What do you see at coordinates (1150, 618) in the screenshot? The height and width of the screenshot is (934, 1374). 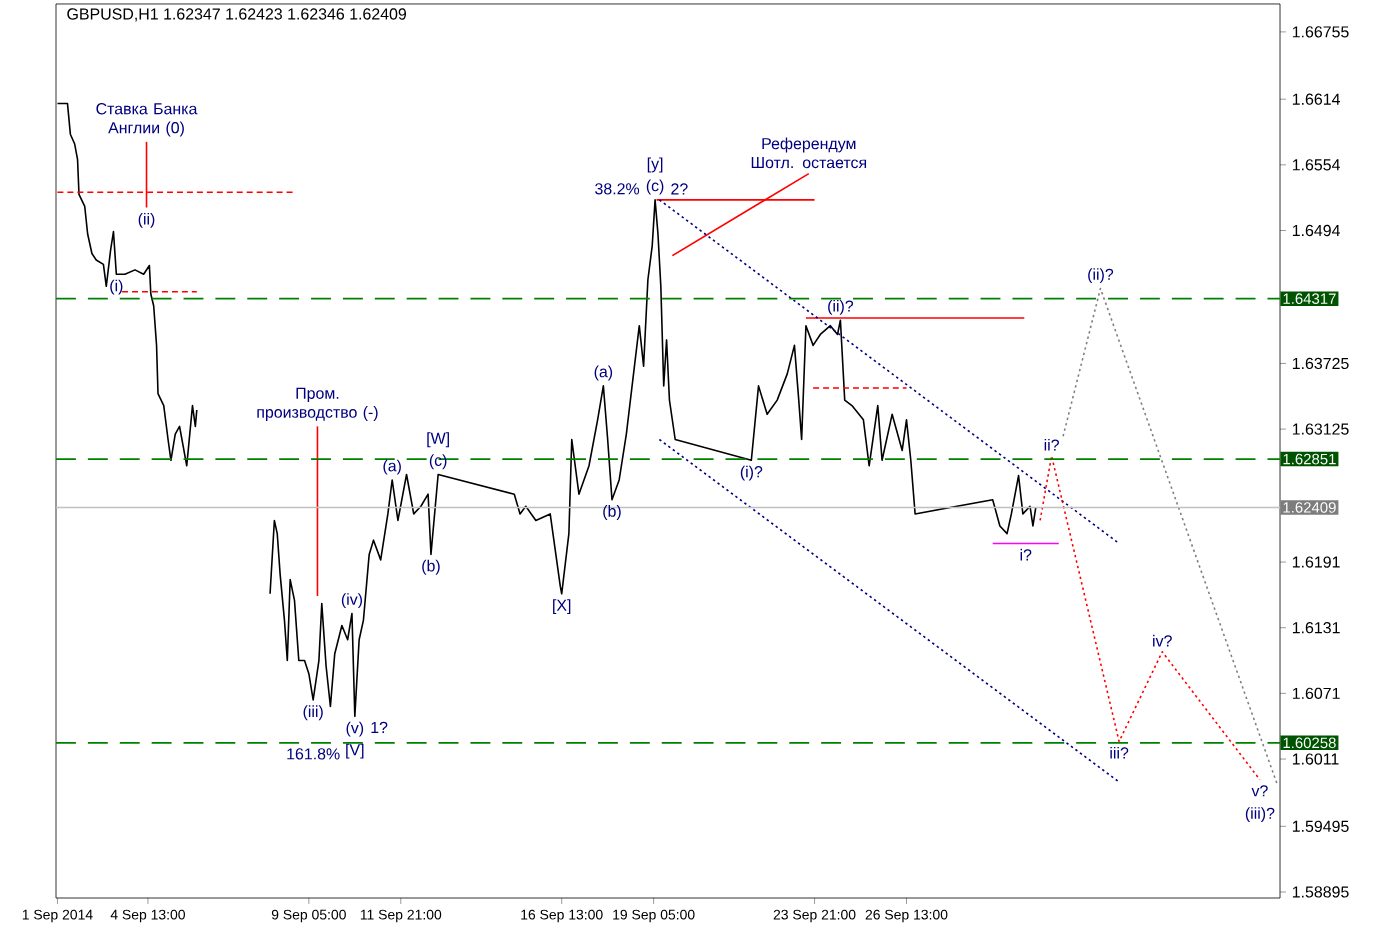 I see `line-series` at bounding box center [1150, 618].